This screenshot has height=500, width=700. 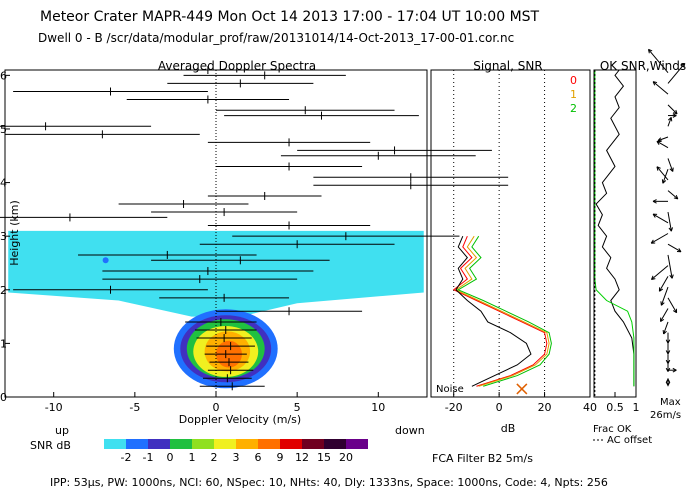 I want to click on wind-barbs, so click(x=666, y=217).